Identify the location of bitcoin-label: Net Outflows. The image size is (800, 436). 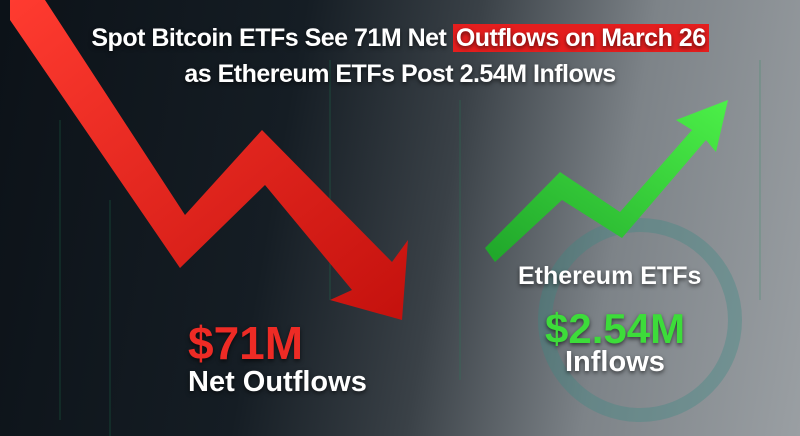
(277, 382).